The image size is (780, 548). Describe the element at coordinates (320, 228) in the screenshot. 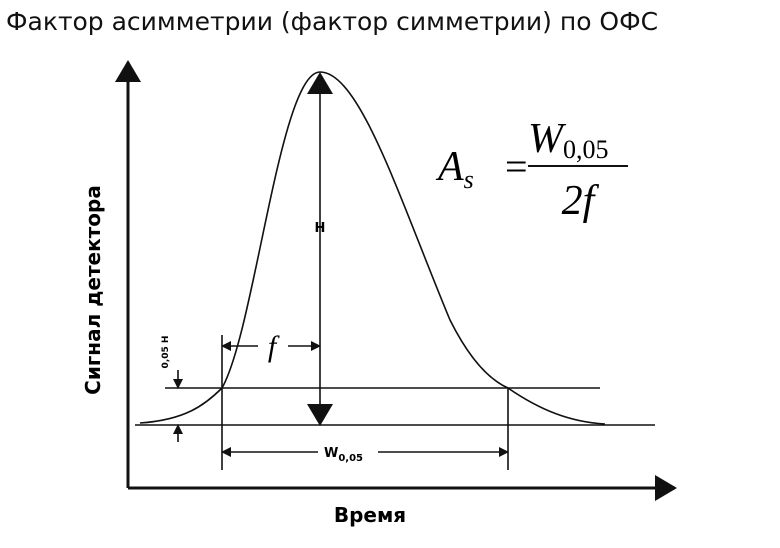

I see `height-label: H` at that location.